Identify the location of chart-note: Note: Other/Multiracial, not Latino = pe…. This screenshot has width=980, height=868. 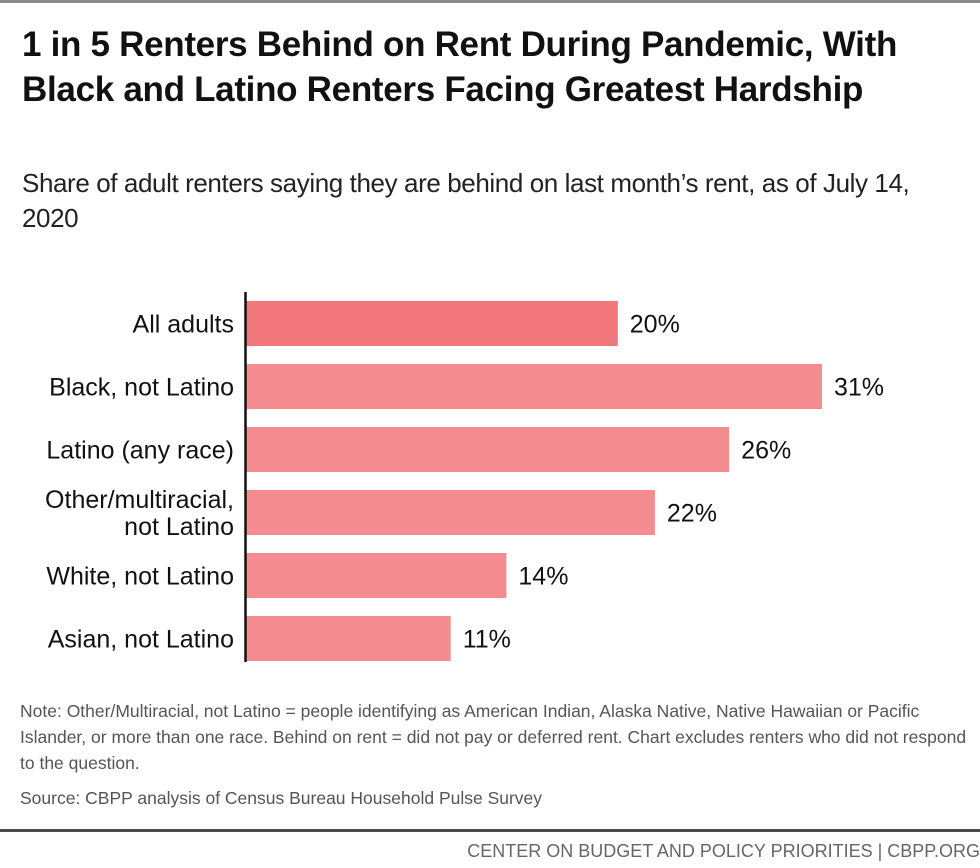
(493, 737).